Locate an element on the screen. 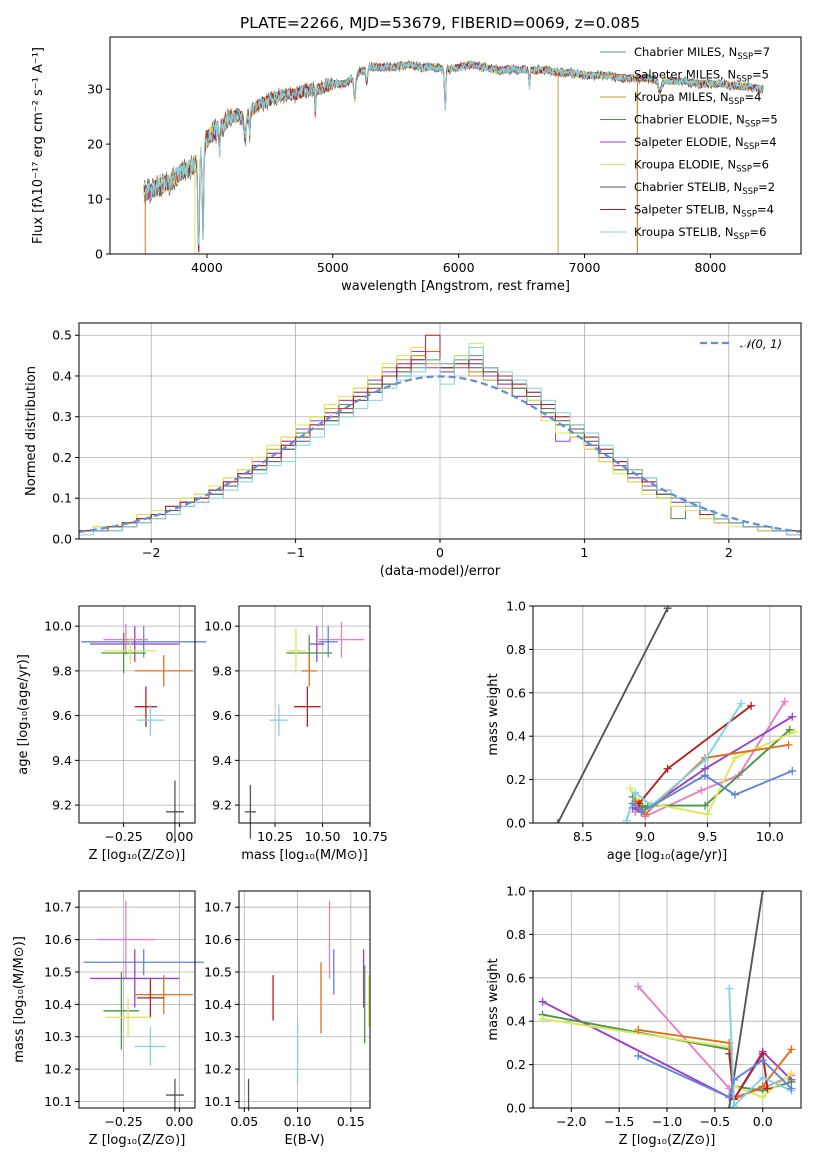 The height and width of the screenshot is (1170, 819). x-tick-label: 7000 is located at coordinates (585, 267).